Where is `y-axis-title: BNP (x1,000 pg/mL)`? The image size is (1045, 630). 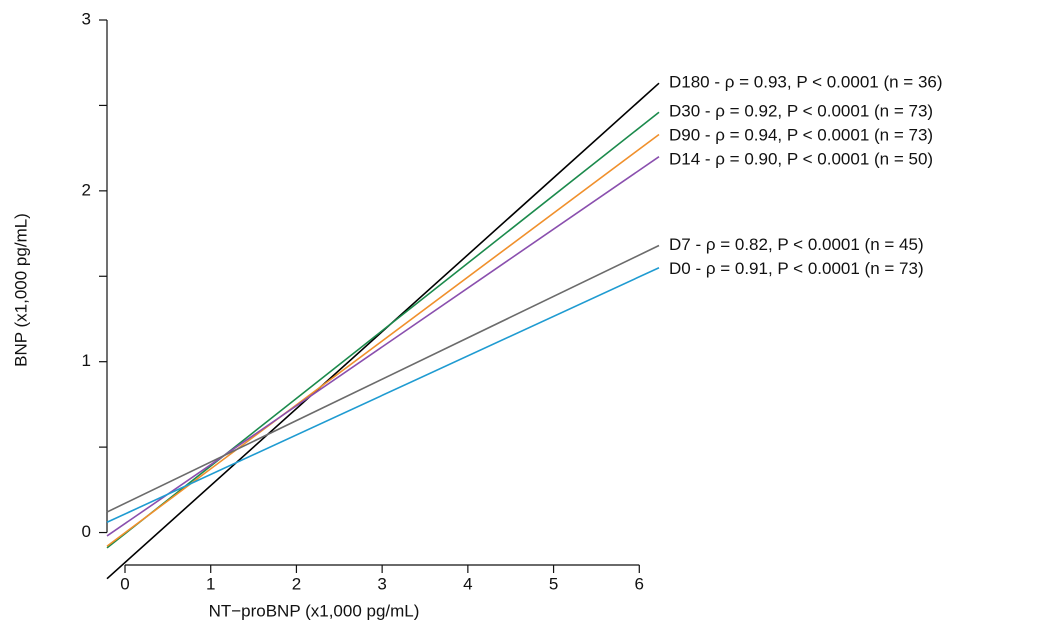 y-axis-title: BNP (x1,000 pg/mL) is located at coordinates (20, 290).